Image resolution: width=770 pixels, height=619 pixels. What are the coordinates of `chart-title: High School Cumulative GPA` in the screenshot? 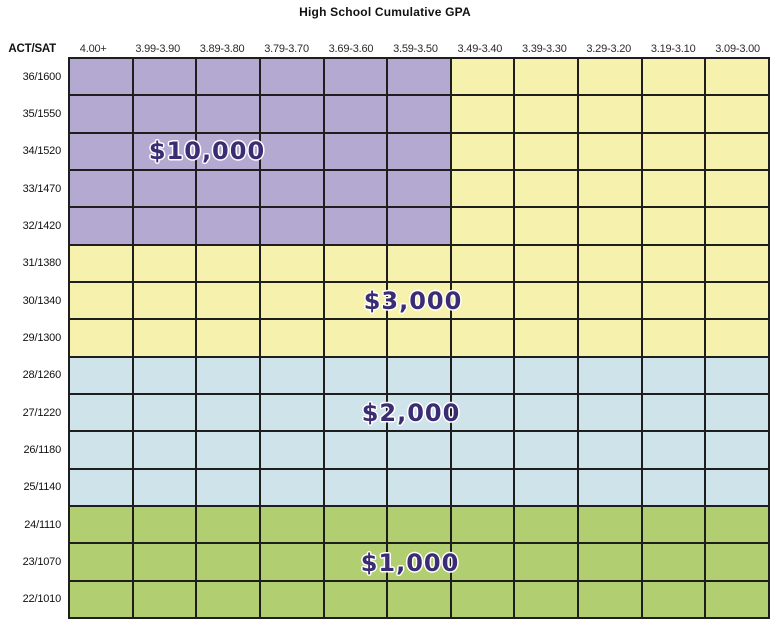 It's located at (385, 12).